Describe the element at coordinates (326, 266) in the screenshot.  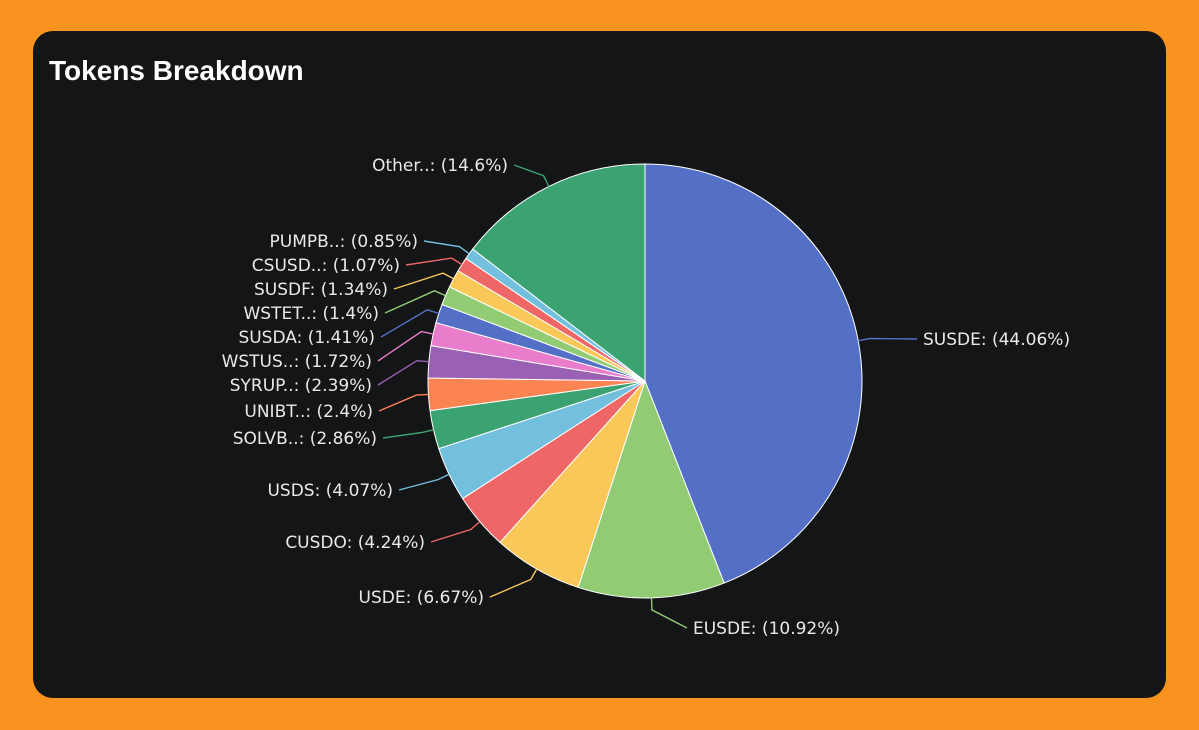
I see `pie-slice-label: CSUSD..: (1.07%)` at that location.